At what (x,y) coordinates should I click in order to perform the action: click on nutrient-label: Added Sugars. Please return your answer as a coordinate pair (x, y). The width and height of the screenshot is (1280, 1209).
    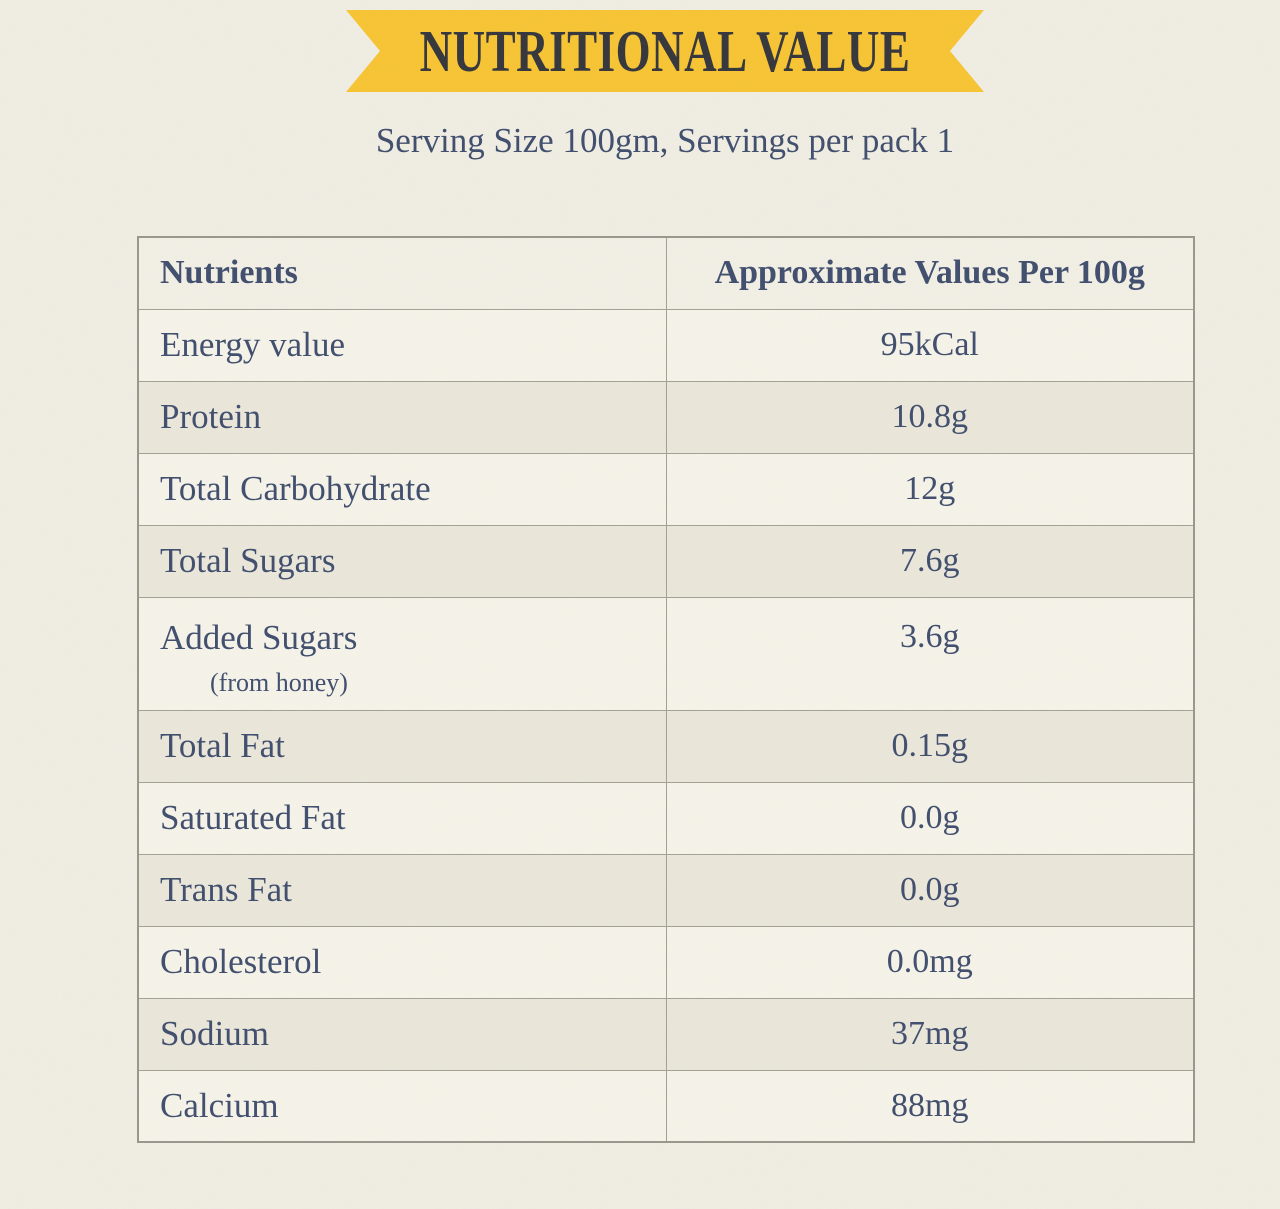
    Looking at the image, I should click on (259, 637).